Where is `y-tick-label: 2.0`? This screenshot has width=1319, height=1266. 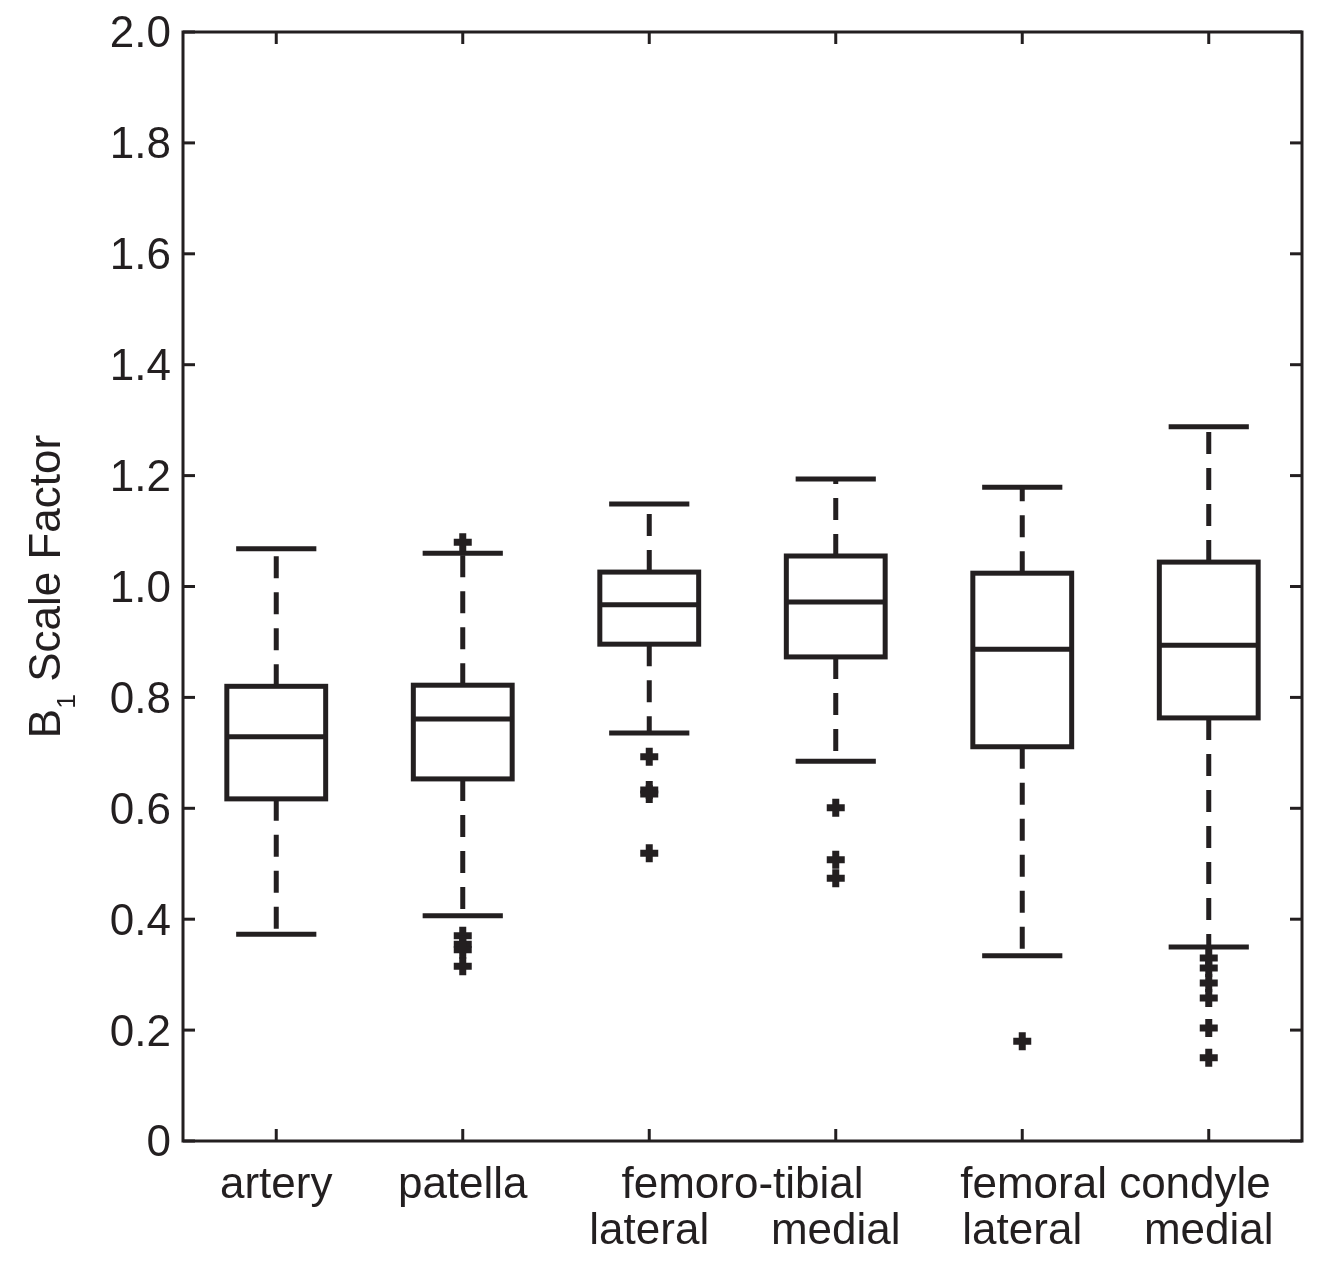
y-tick-label: 2.0 is located at coordinates (140, 32).